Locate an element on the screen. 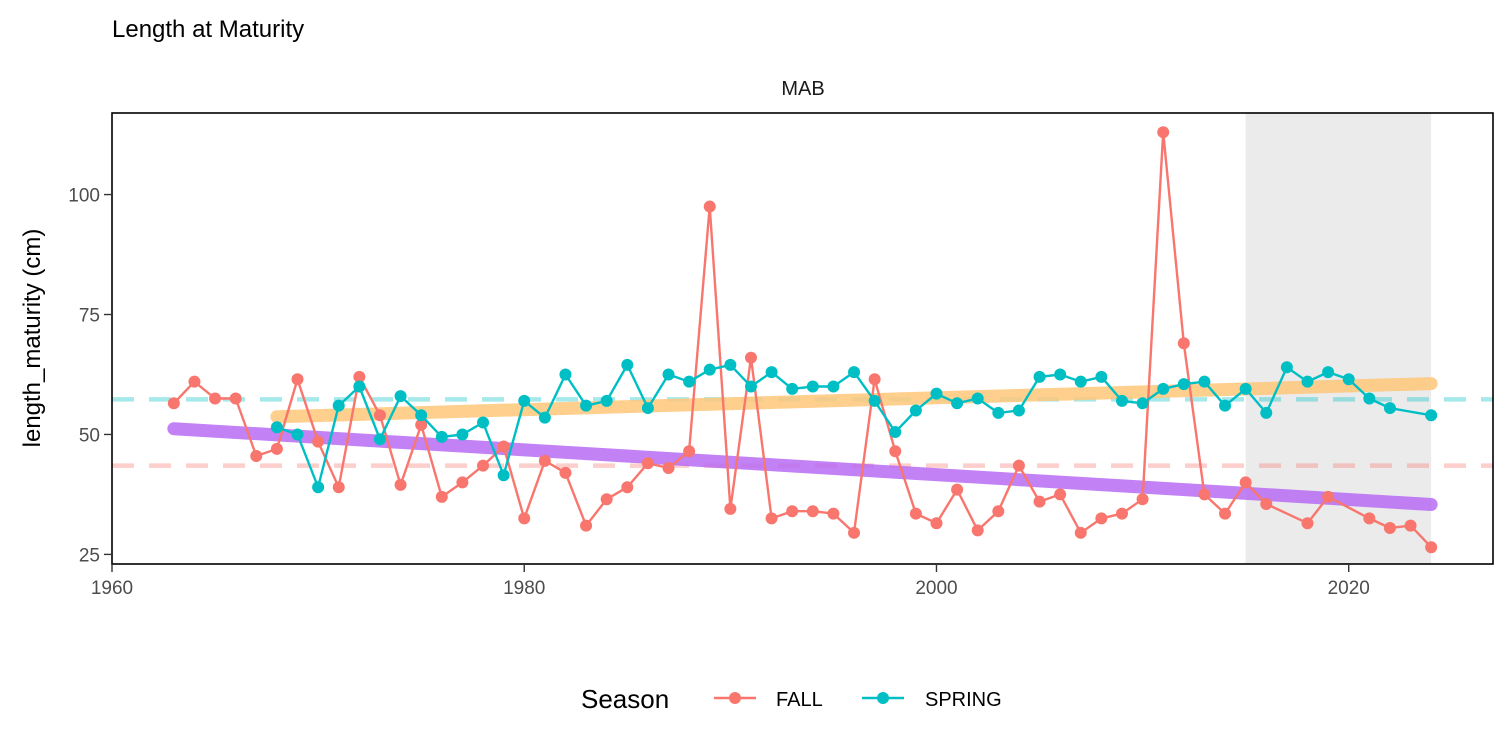 The height and width of the screenshot is (756, 1512). legend: Season FALL SPRING is located at coordinates (791, 699).